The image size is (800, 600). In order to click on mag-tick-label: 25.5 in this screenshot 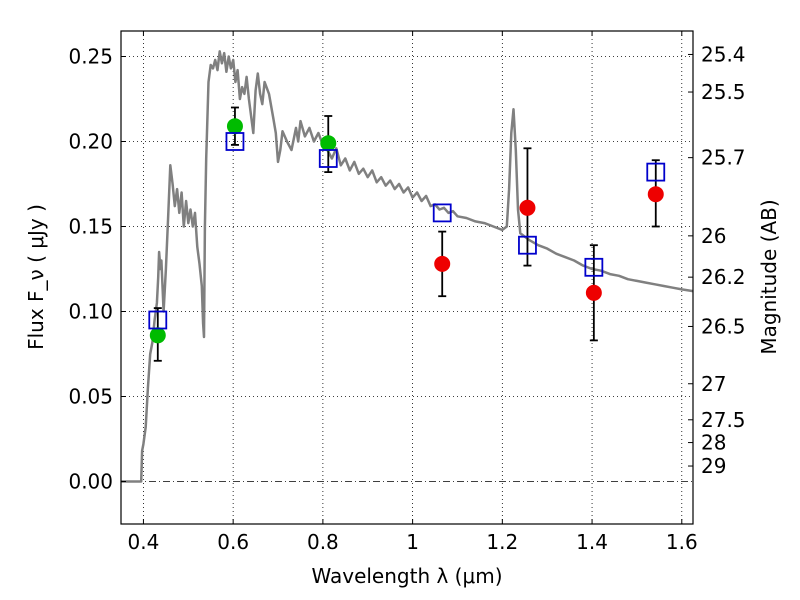, I will do `click(723, 92)`.